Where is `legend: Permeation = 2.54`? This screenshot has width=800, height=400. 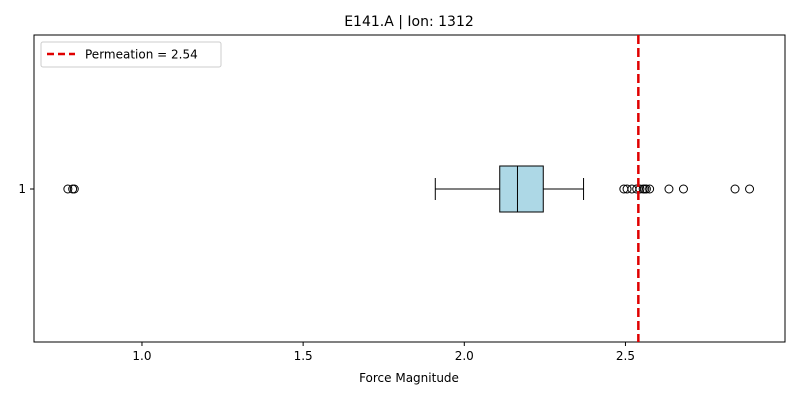
legend: Permeation = 2.54 is located at coordinates (131, 54).